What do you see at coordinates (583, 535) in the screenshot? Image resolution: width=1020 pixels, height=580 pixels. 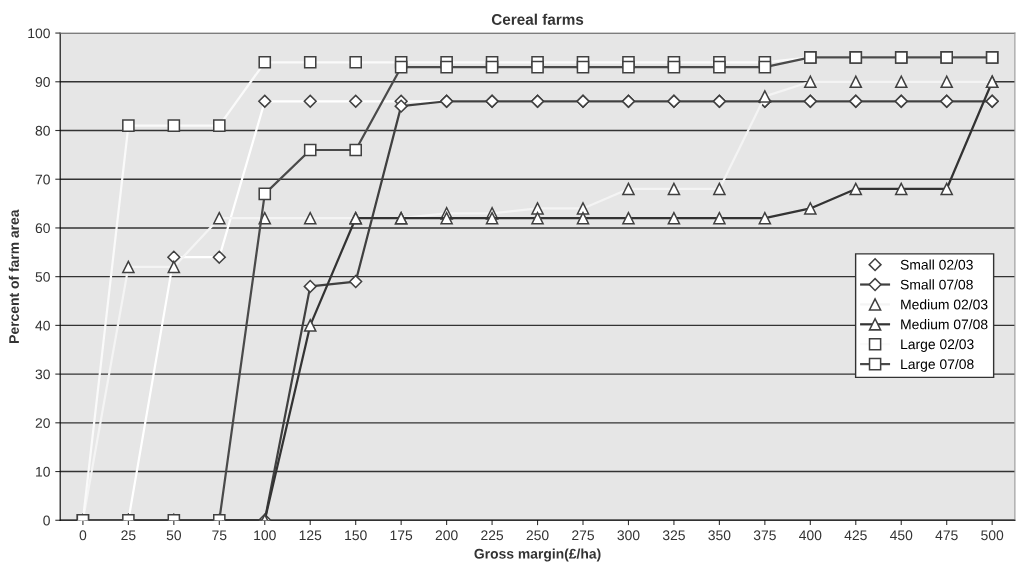 I see `x-tick-label: 275` at bounding box center [583, 535].